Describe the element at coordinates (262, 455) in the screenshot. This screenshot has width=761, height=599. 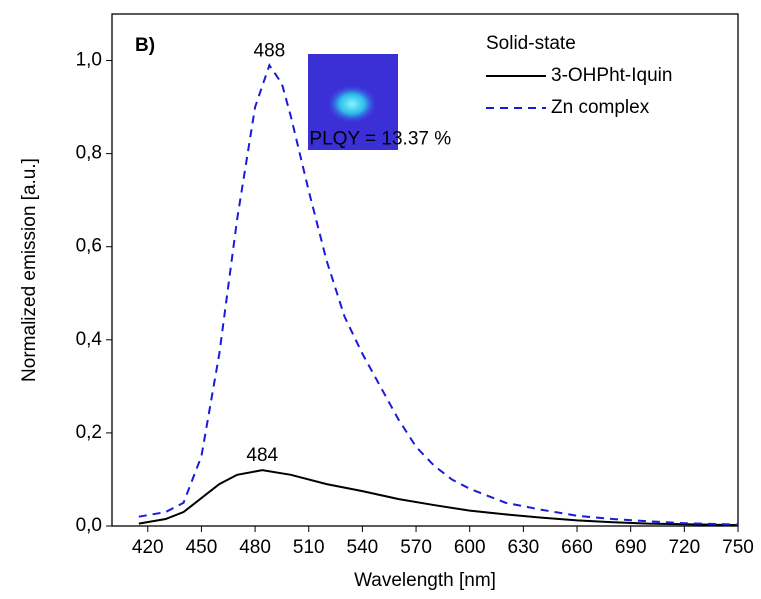
I see `annotation: 484` at that location.